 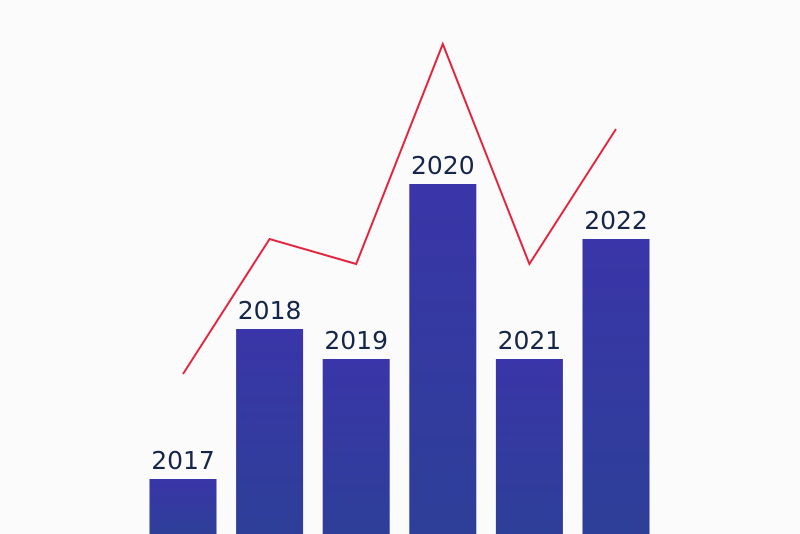 What do you see at coordinates (530, 340) in the screenshot?
I see `bar-label: 2021` at bounding box center [530, 340].